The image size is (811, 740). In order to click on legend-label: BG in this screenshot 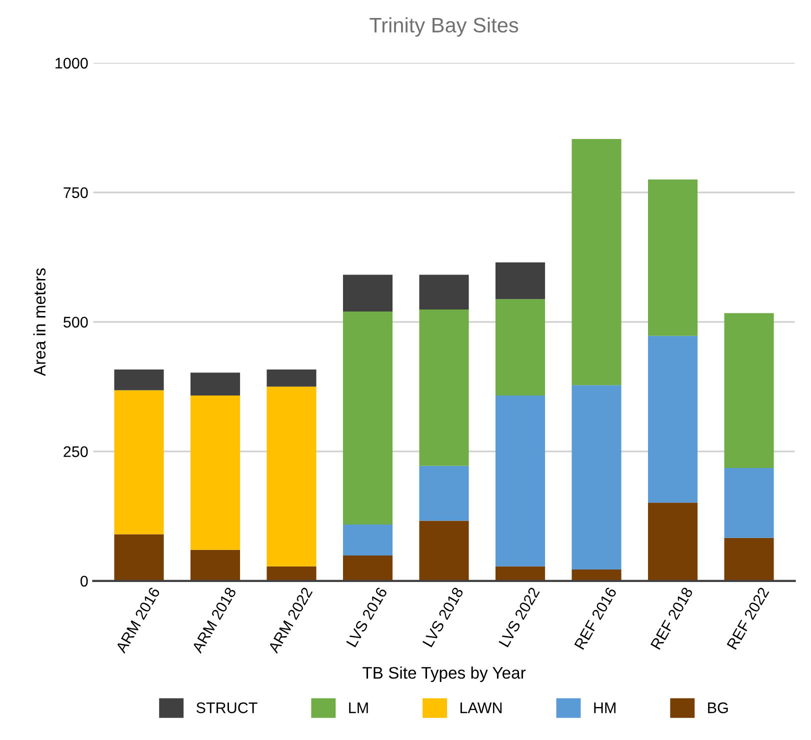, I will do `click(718, 708)`.